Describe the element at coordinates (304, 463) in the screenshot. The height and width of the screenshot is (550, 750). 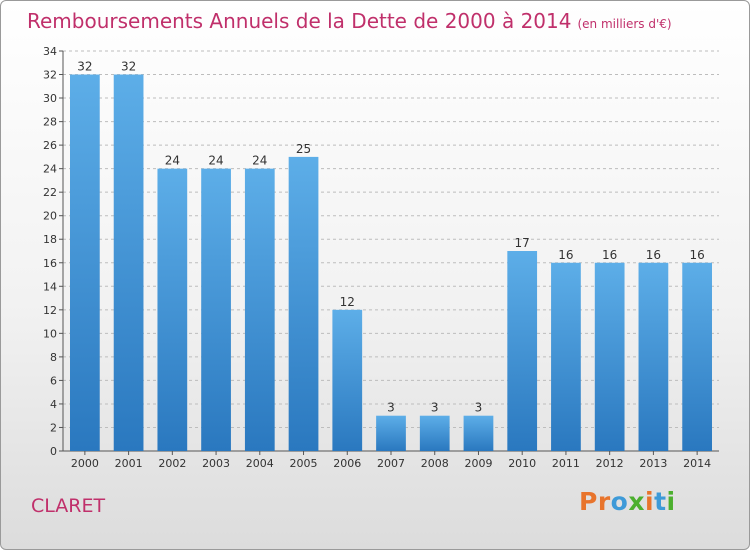
I see `x-tick-label: 2005` at that location.